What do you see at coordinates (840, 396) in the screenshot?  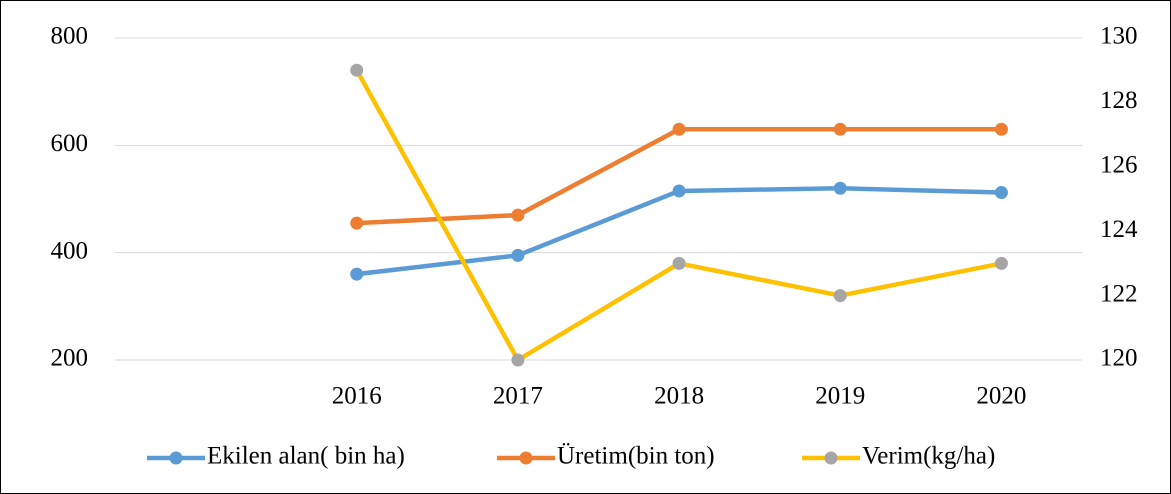 I see `x-tick-label: 2019` at bounding box center [840, 396].